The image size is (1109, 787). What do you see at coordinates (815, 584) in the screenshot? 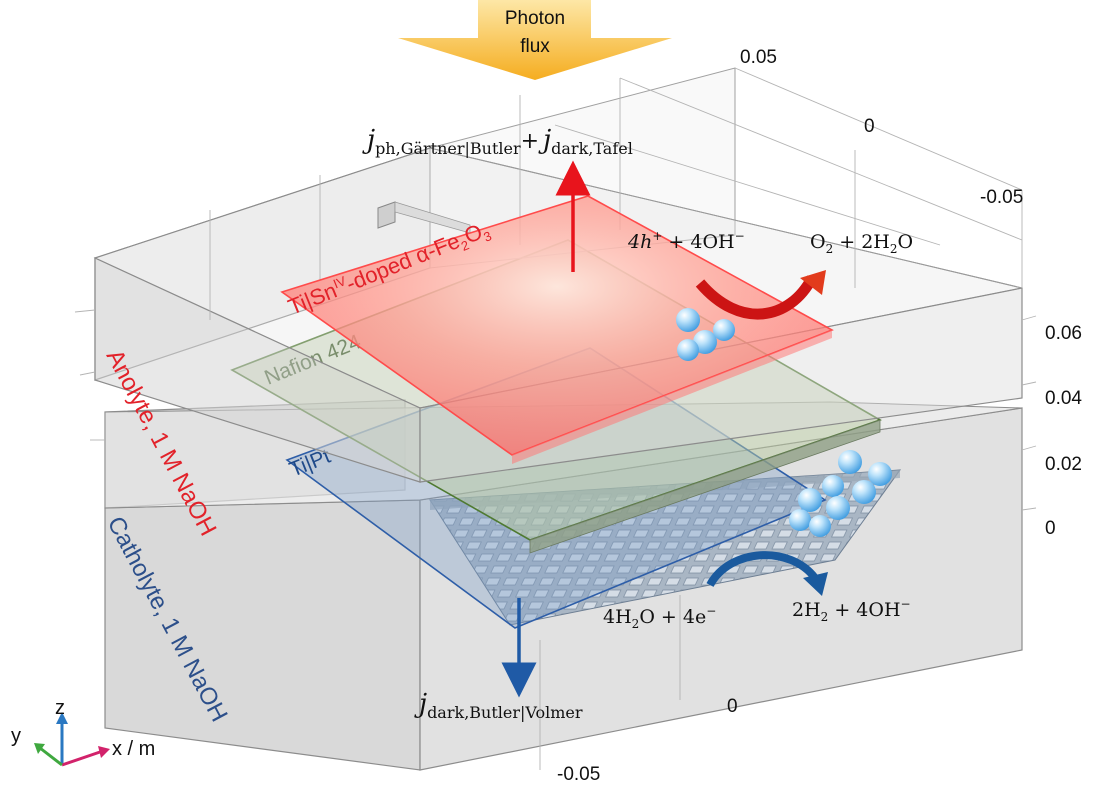
I see `her-curved-arrowhead` at bounding box center [815, 584].